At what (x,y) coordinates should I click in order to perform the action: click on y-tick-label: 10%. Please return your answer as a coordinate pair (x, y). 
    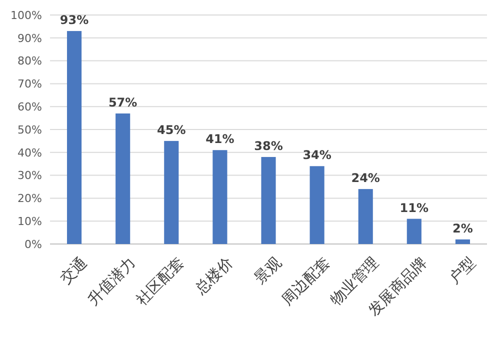
    Looking at the image, I should click on (30, 221).